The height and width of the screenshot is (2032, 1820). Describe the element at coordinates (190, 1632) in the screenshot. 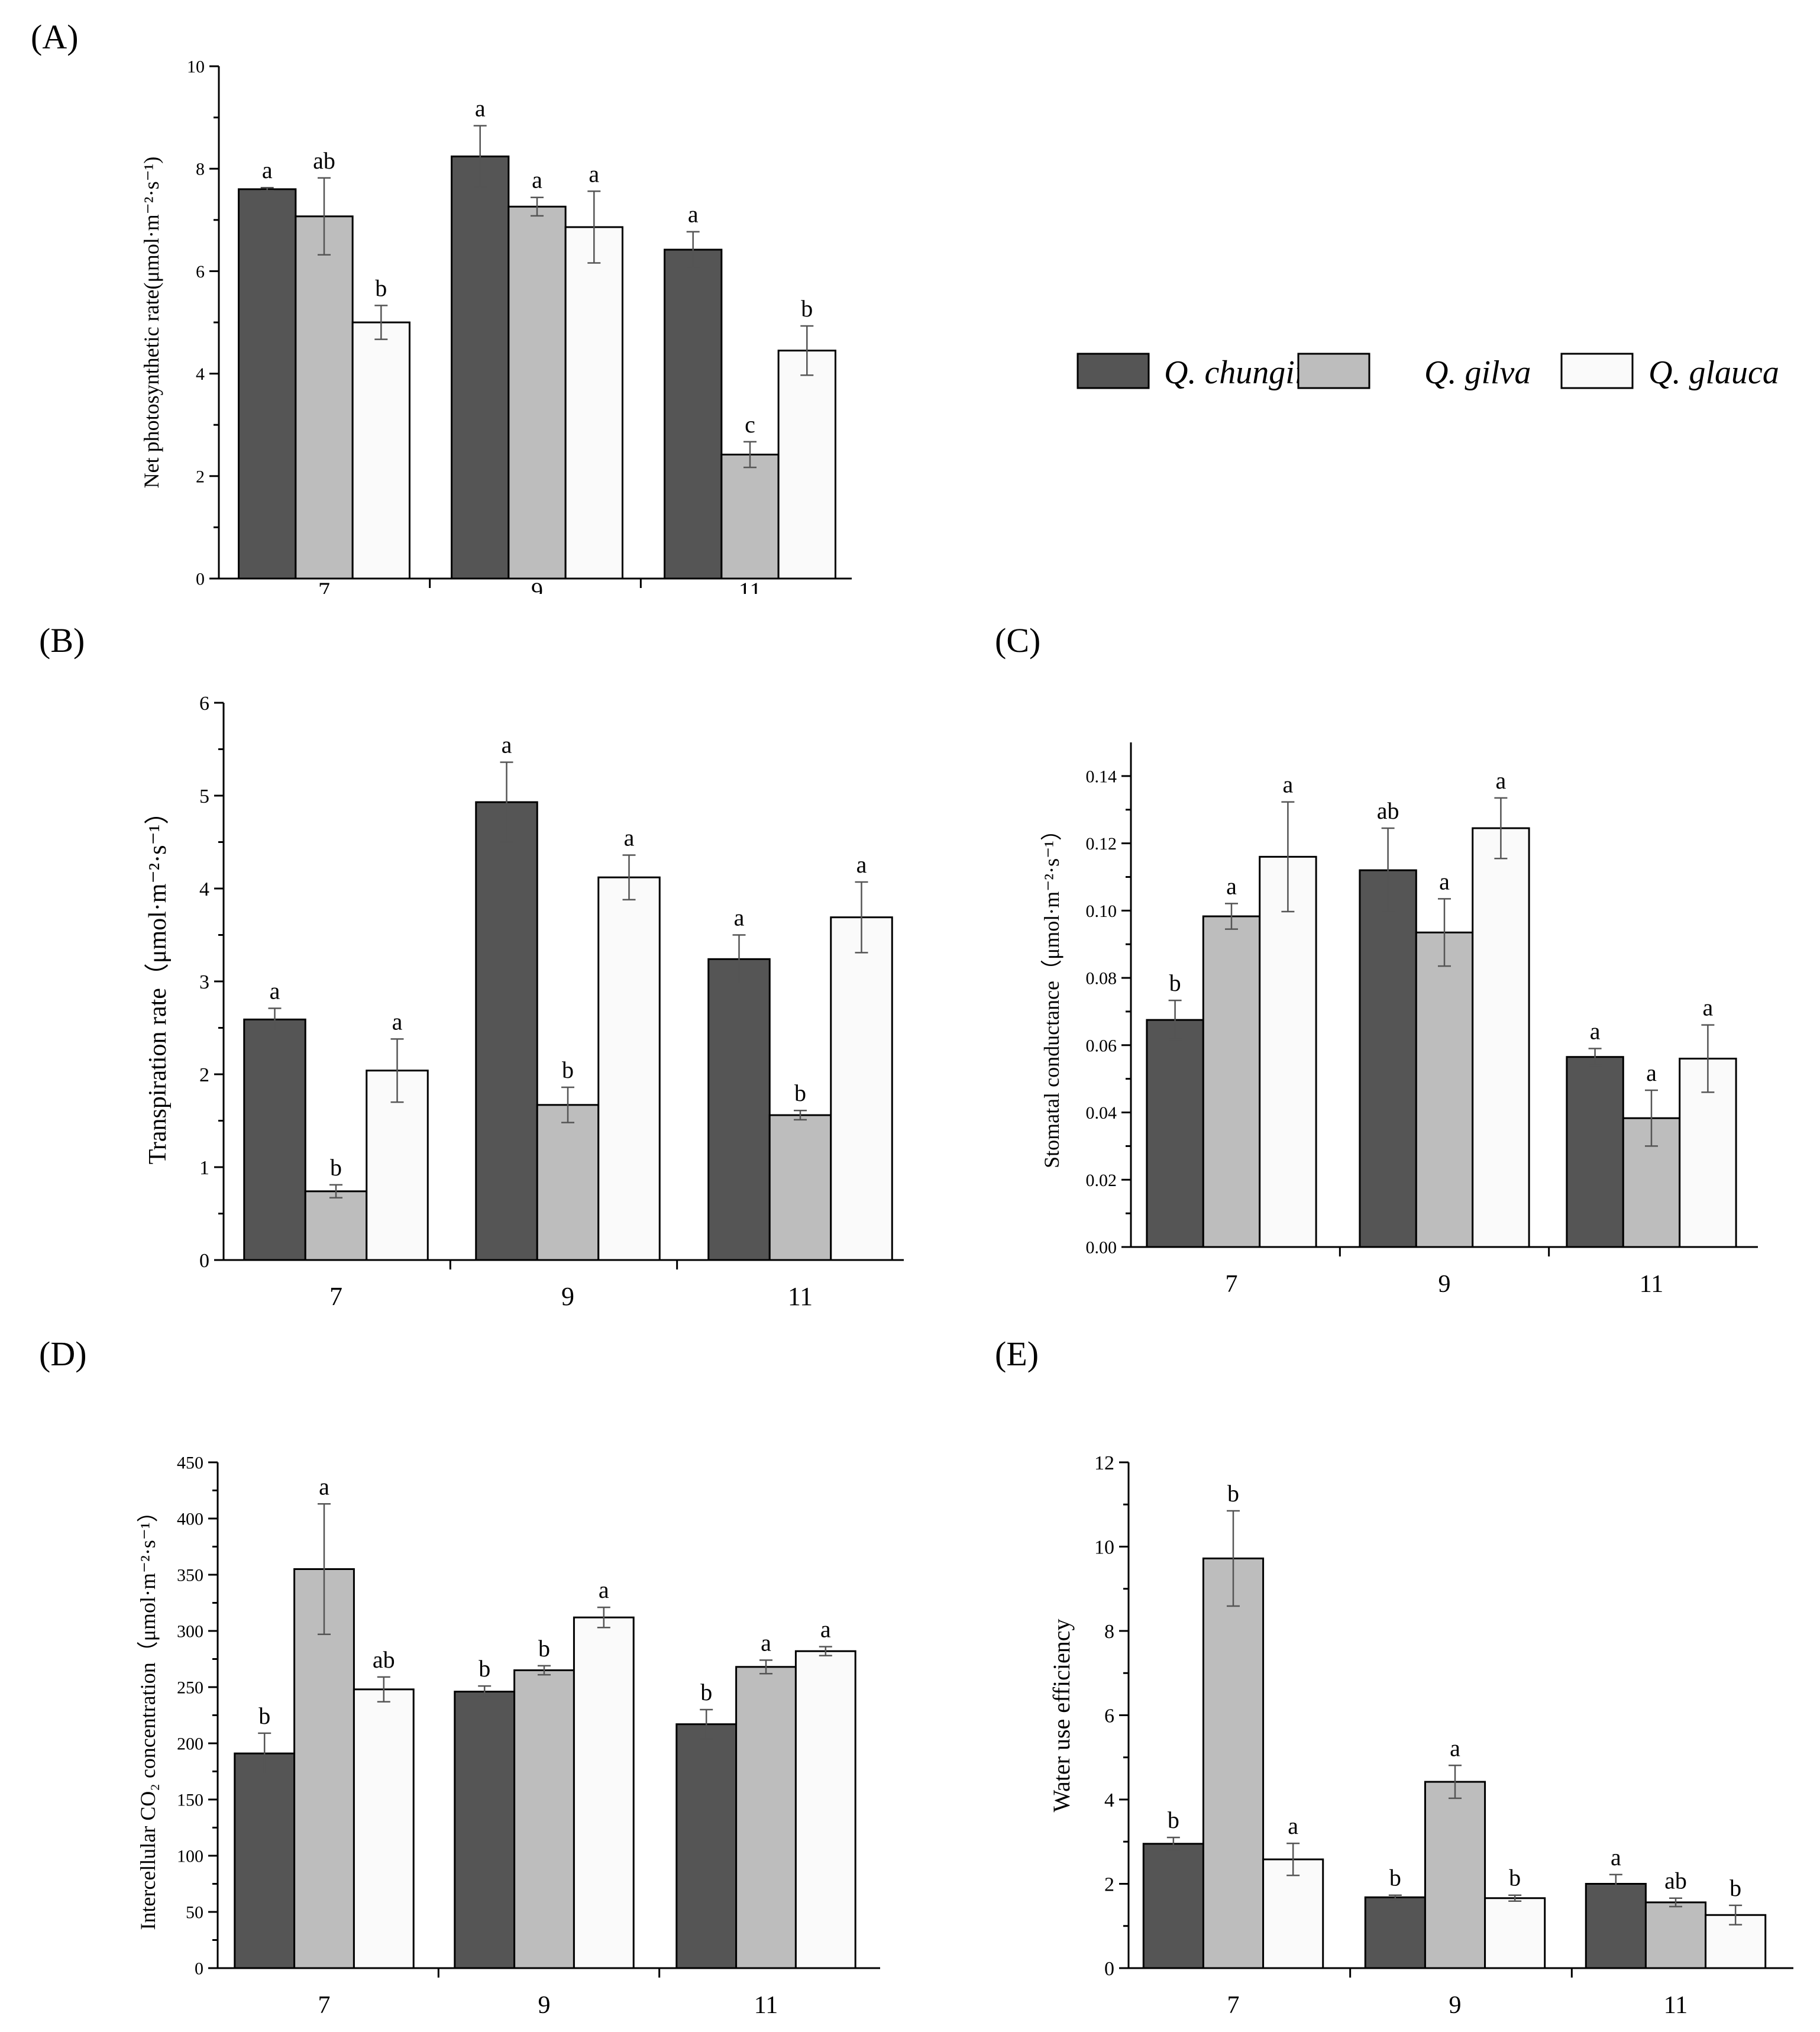

I see `y-tick-label: 300` at that location.